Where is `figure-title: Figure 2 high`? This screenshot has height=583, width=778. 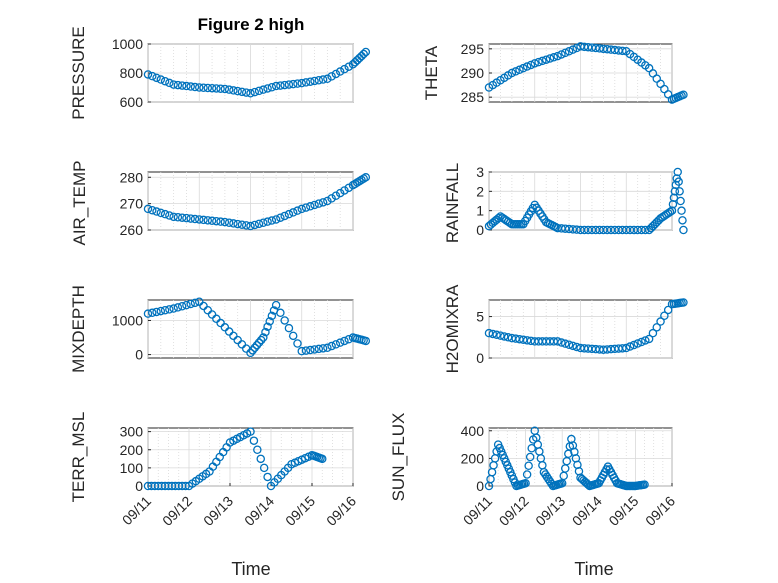
figure-title: Figure 2 high is located at coordinates (251, 24).